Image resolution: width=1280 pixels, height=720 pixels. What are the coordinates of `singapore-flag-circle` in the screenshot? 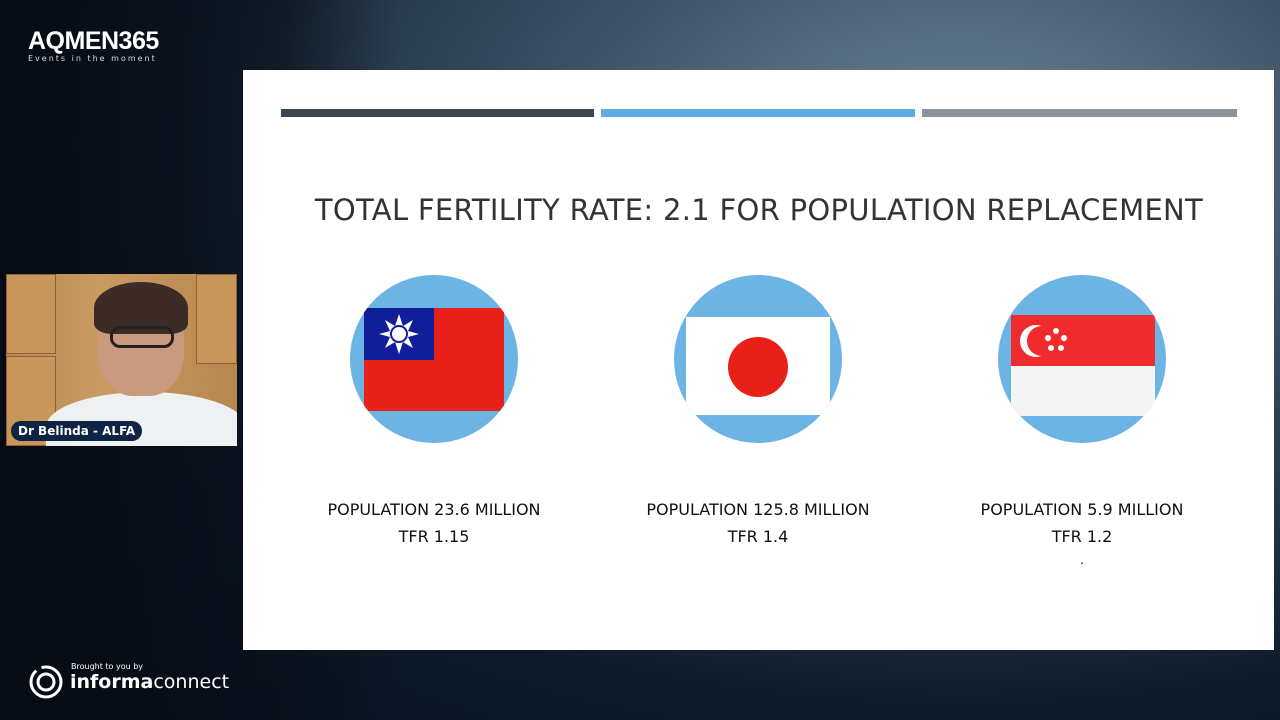 It's located at (1082, 359).